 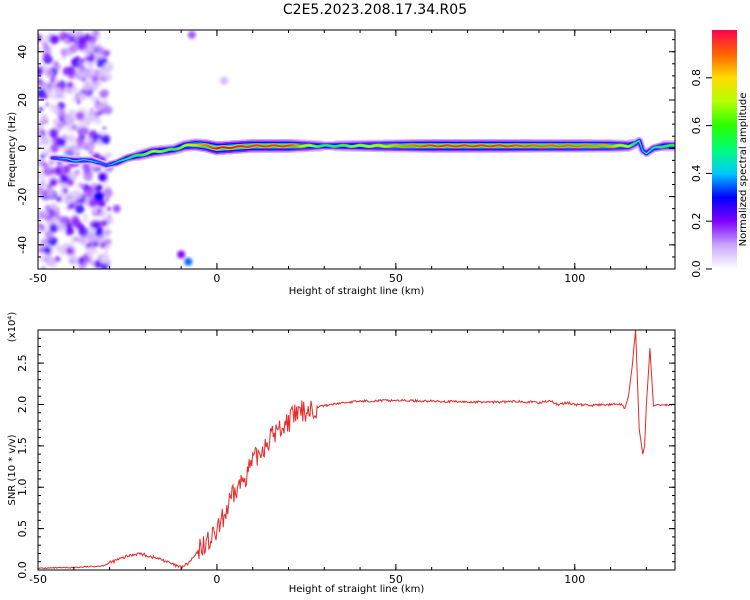 What do you see at coordinates (22, 363) in the screenshot?
I see `y-tick-label: 2.5` at bounding box center [22, 363].